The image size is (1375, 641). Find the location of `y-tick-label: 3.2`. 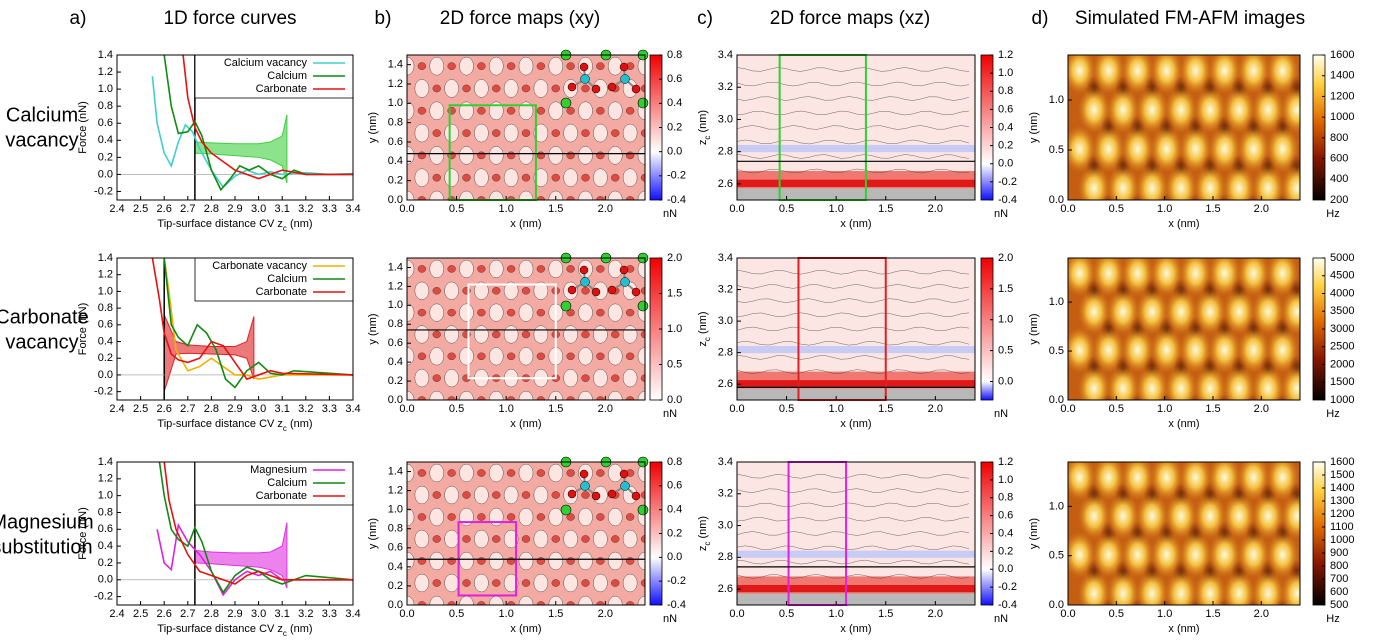

y-tick-label: 3.2 is located at coordinates (725, 494).